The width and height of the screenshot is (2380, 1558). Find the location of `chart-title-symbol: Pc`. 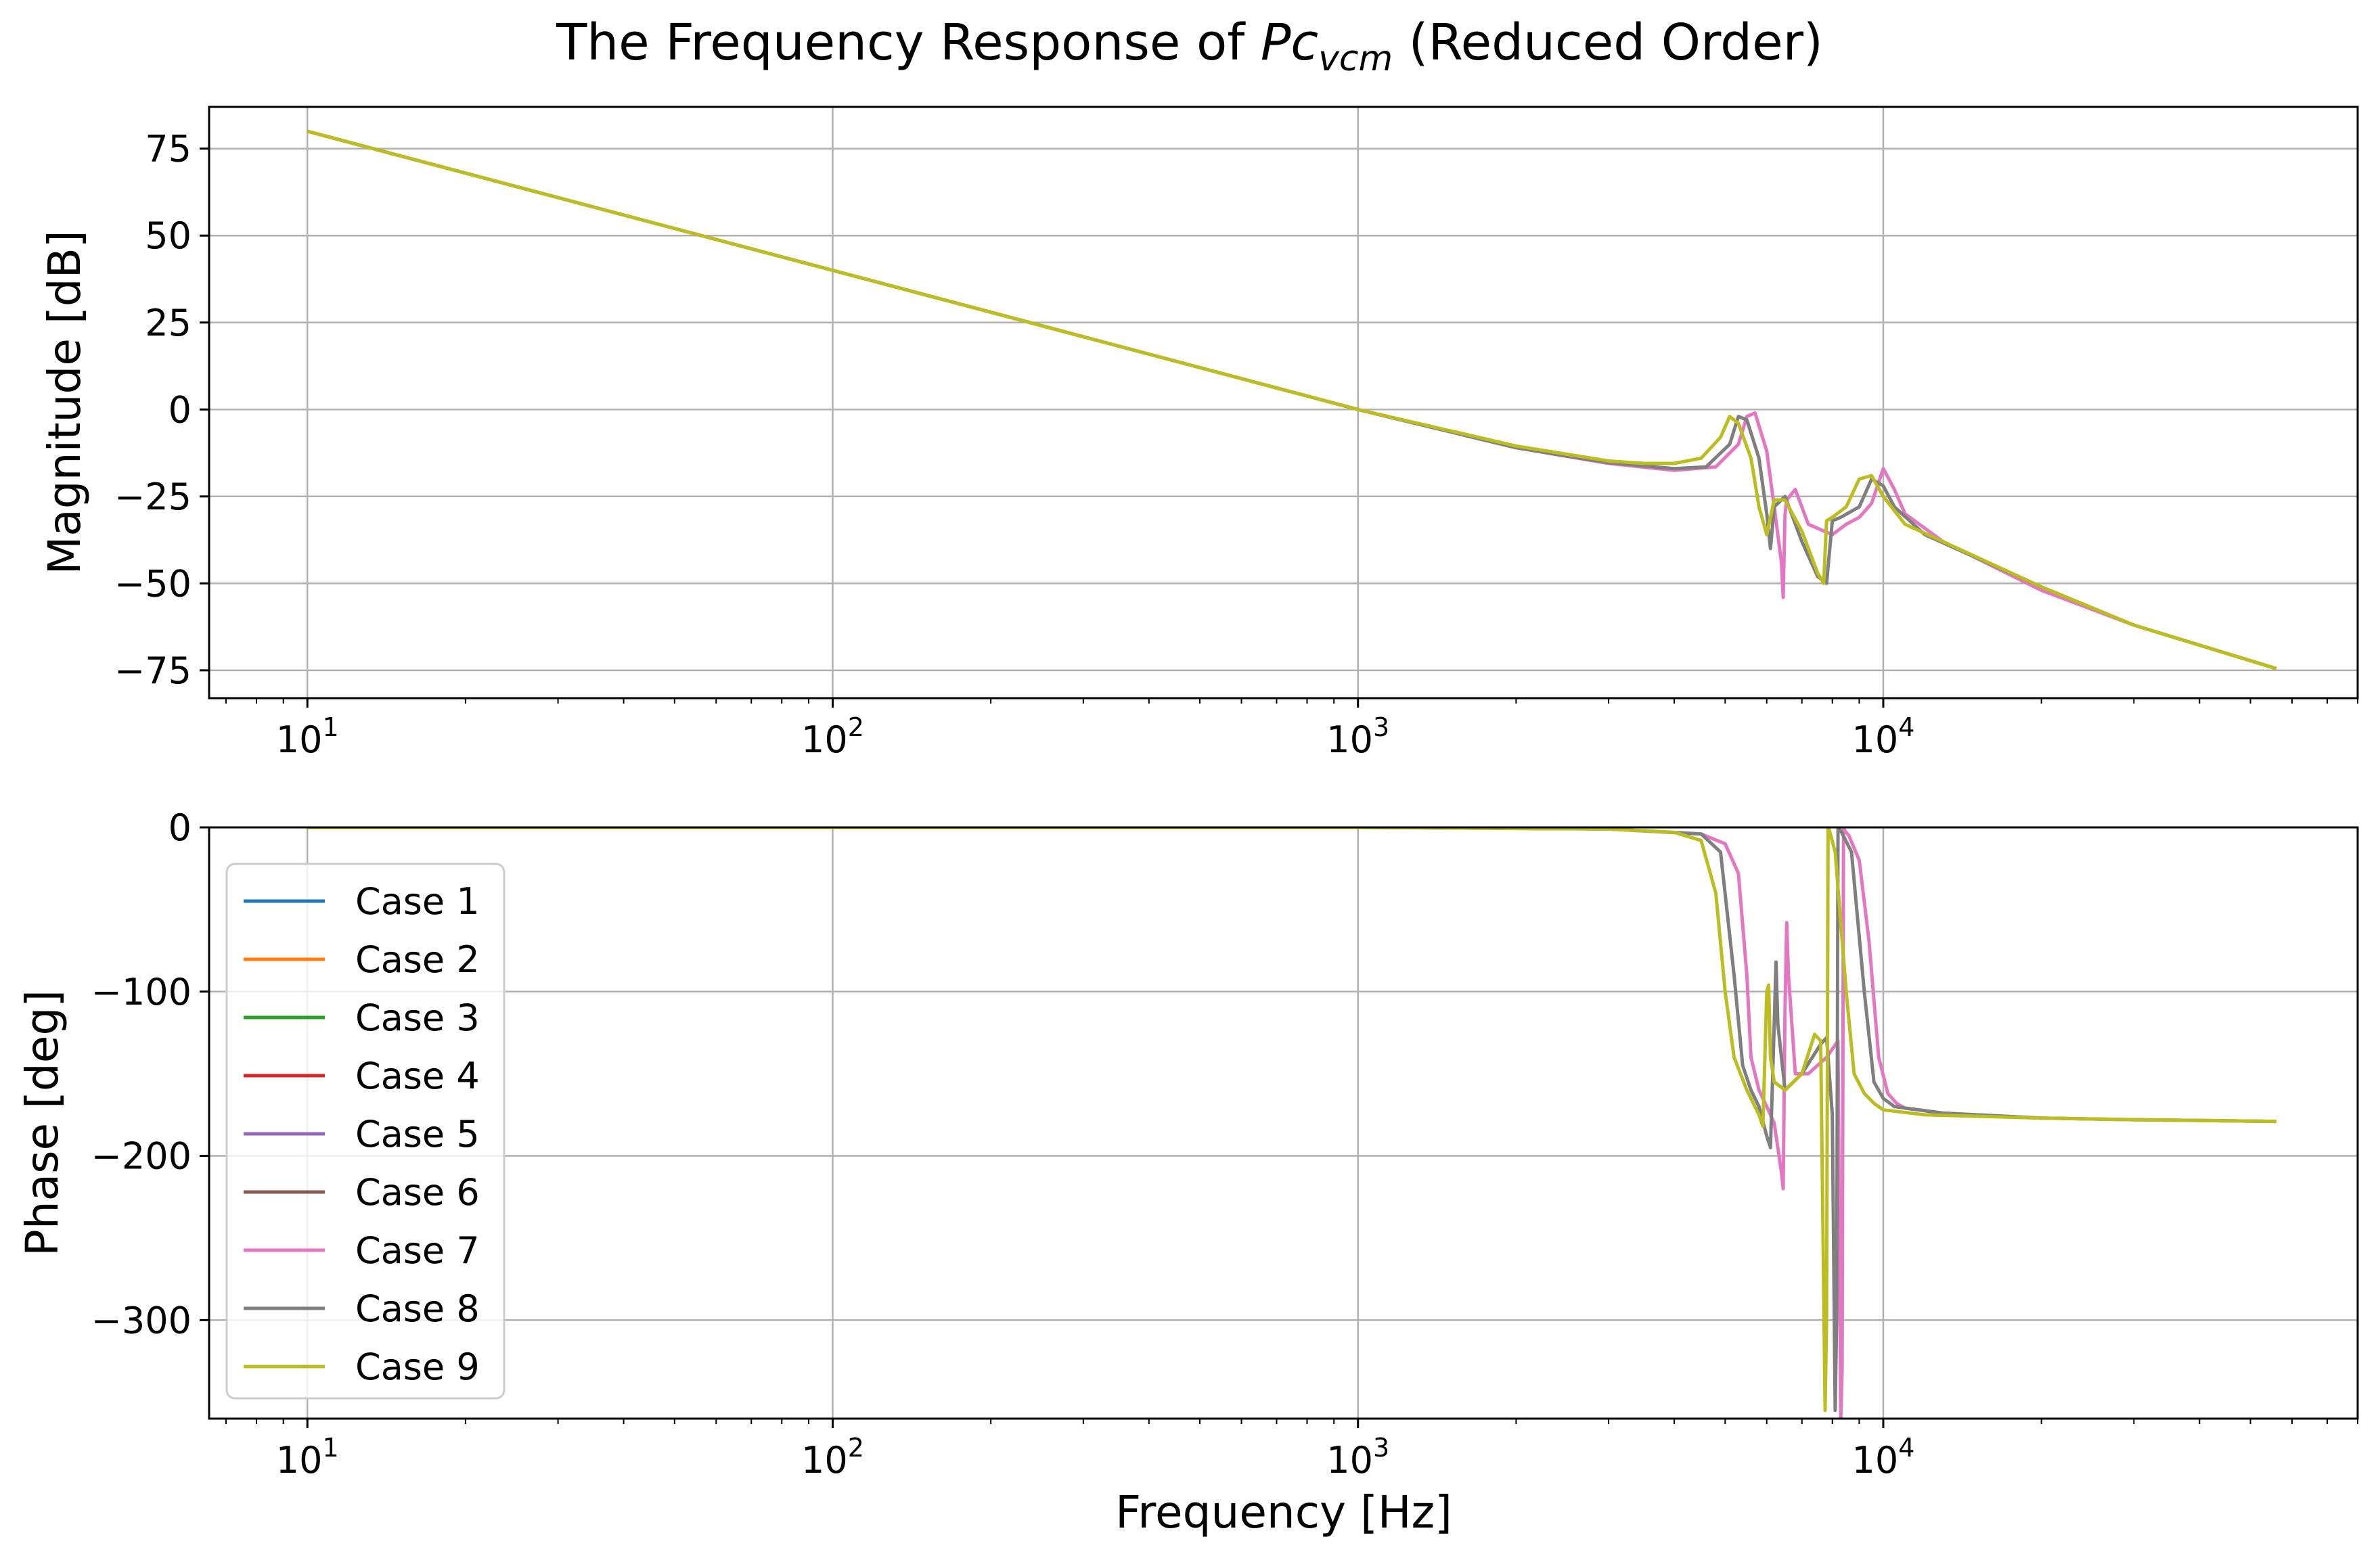

chart-title-symbol: Pc is located at coordinates (1289, 43).